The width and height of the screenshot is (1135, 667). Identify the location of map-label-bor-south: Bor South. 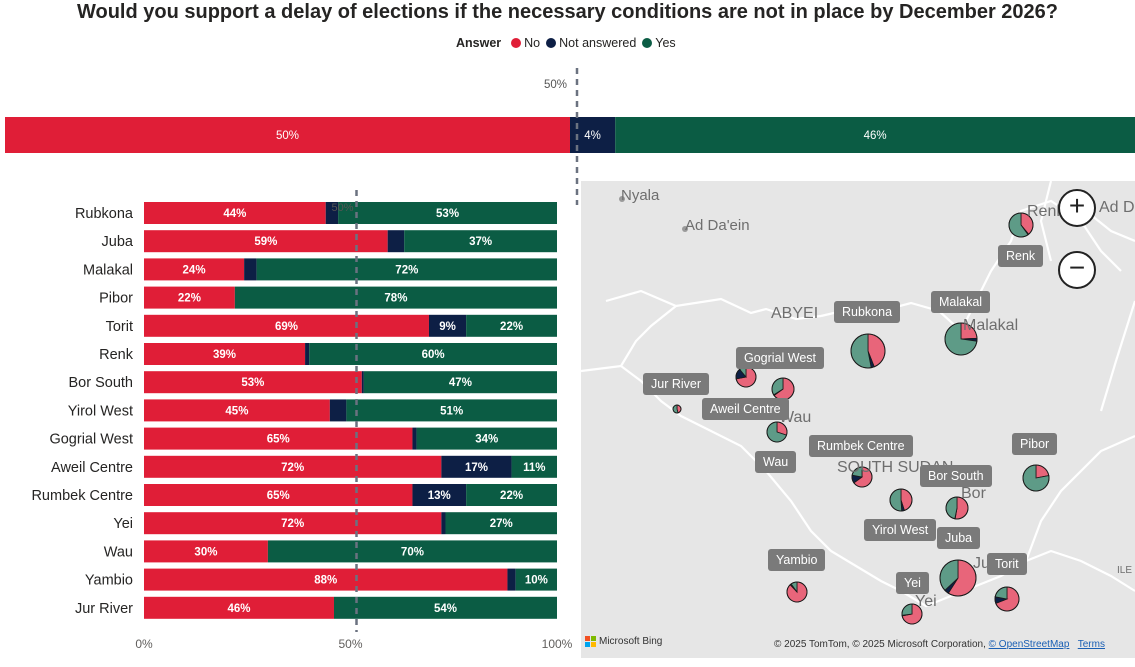
(956, 476).